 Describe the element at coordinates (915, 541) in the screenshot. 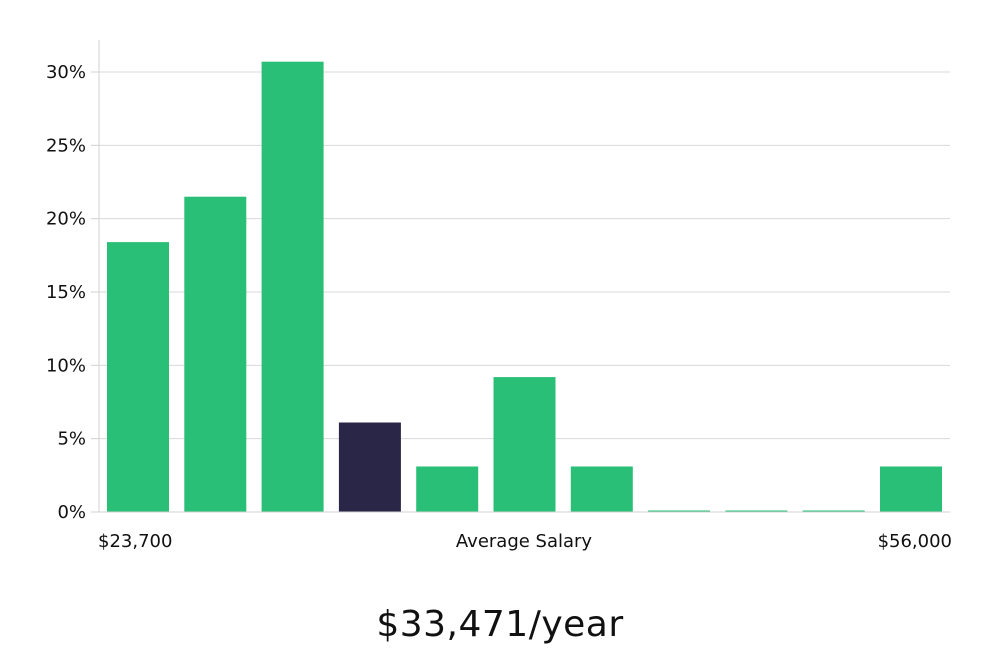

I see `x-max-label: $56,000` at that location.